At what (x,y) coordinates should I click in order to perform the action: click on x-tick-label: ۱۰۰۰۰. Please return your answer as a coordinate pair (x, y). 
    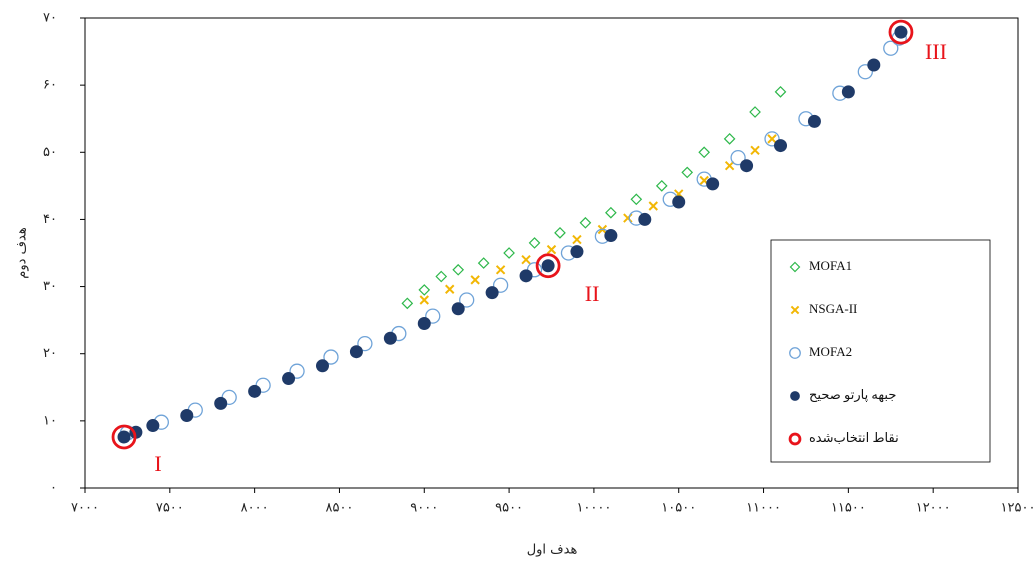
    Looking at the image, I should click on (593, 508).